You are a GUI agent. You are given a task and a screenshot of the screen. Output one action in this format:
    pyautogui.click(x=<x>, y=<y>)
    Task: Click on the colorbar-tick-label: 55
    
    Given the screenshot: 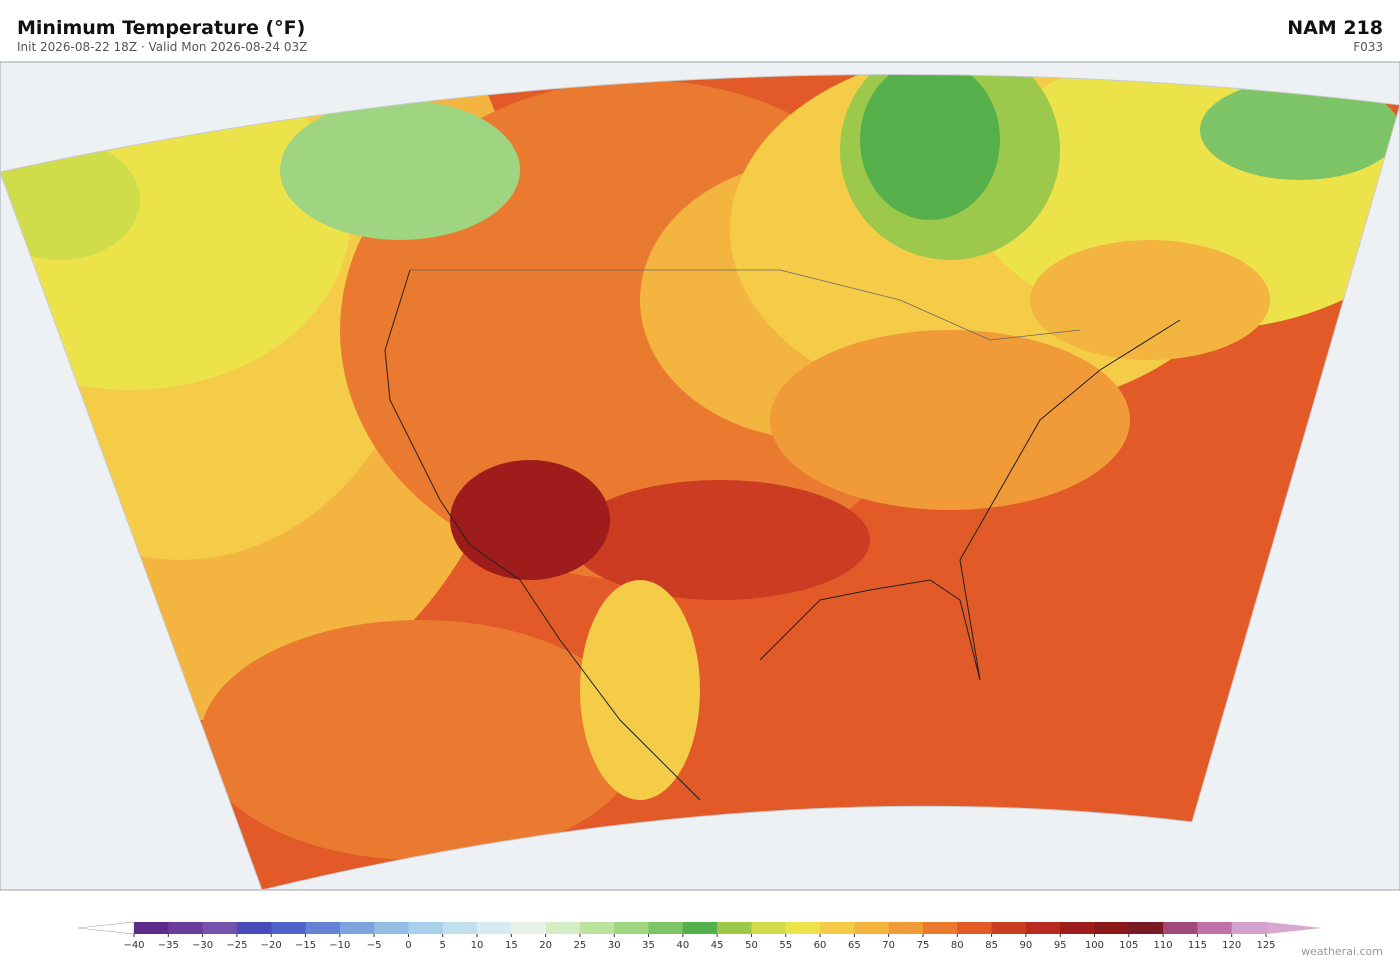 What is the action you would take?
    pyautogui.click(x=785, y=945)
    